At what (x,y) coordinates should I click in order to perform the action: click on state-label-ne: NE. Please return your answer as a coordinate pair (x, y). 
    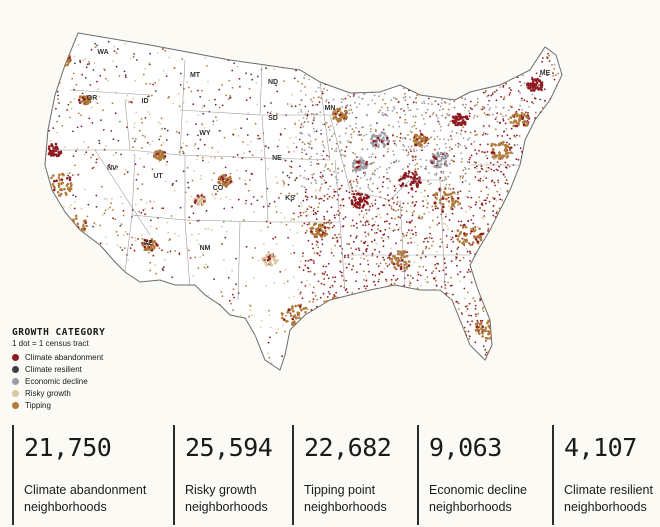
    Looking at the image, I should click on (277, 158).